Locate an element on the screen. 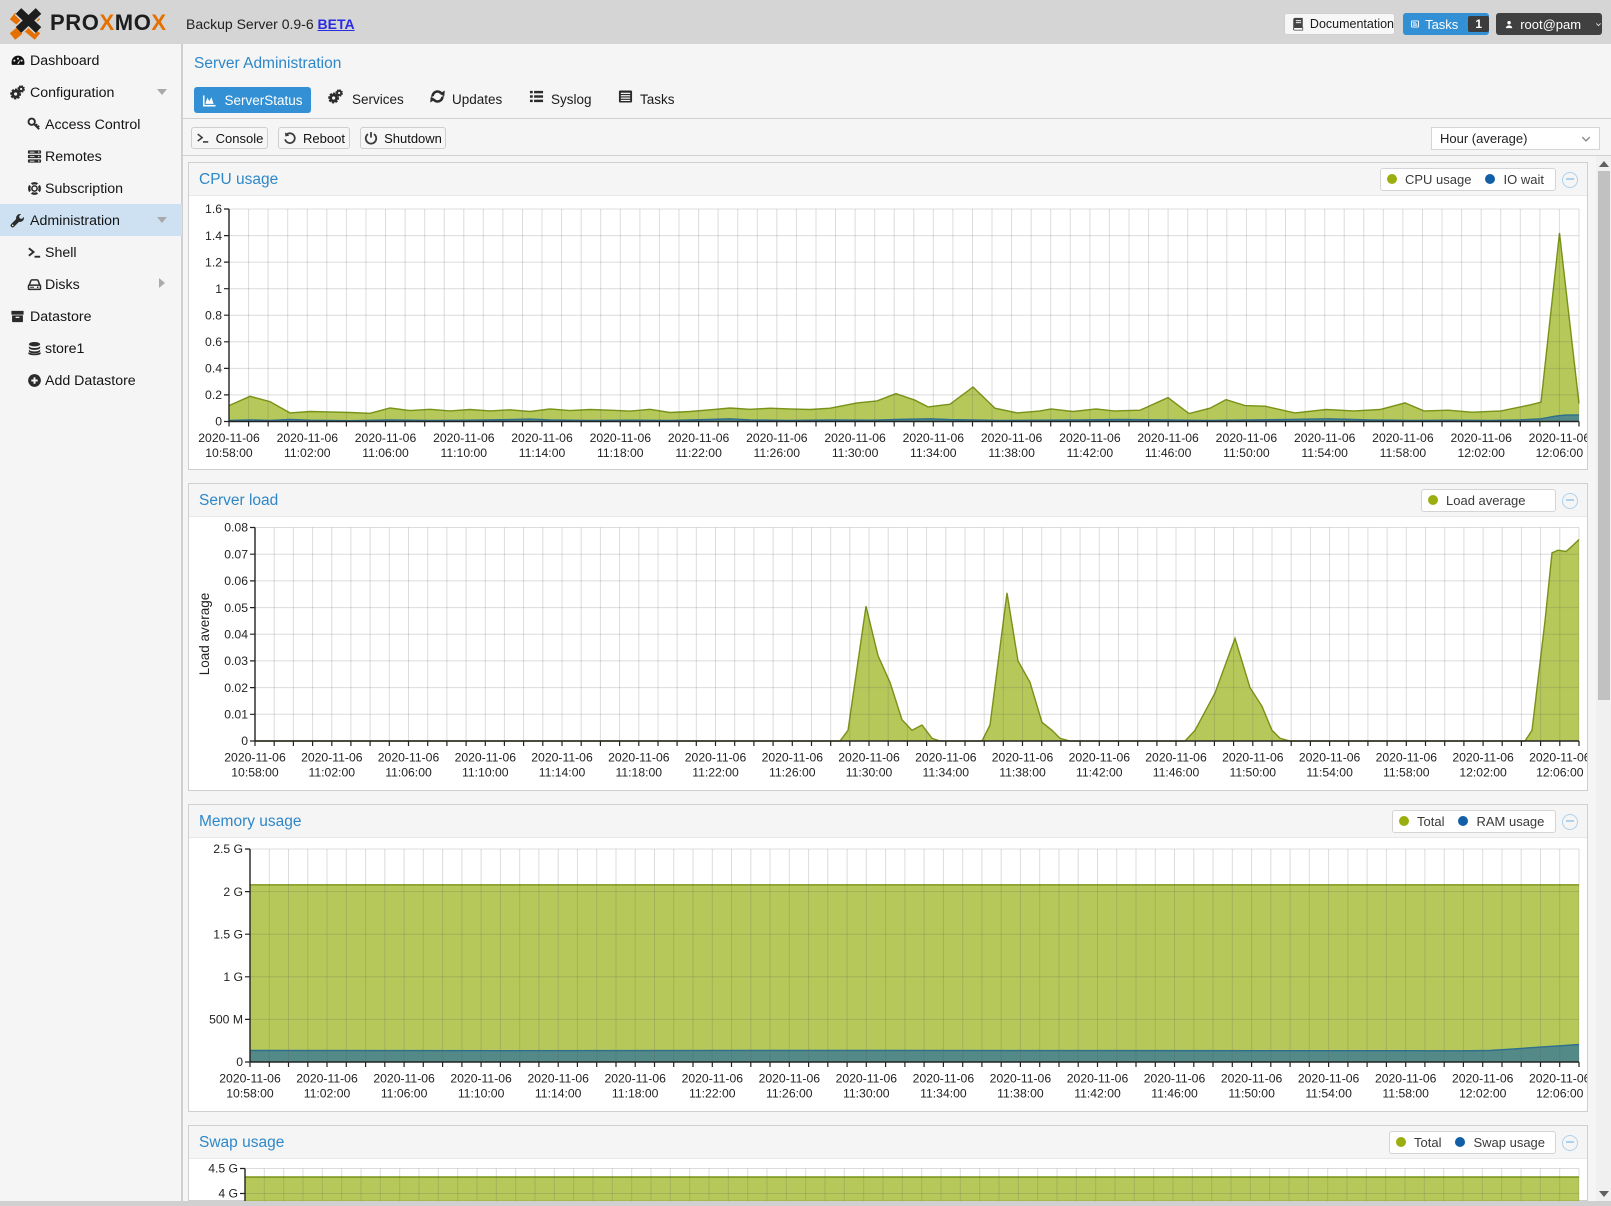 Image resolution: width=1611 pixels, height=1206 pixels. svg-text: 0.06 is located at coordinates (236, 581).